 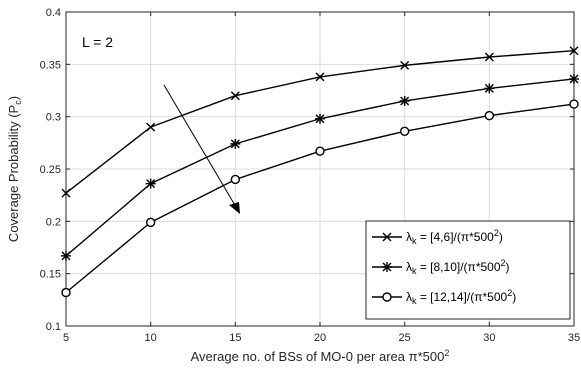 I want to click on y-tick-label: 0.1, so click(x=53, y=327).